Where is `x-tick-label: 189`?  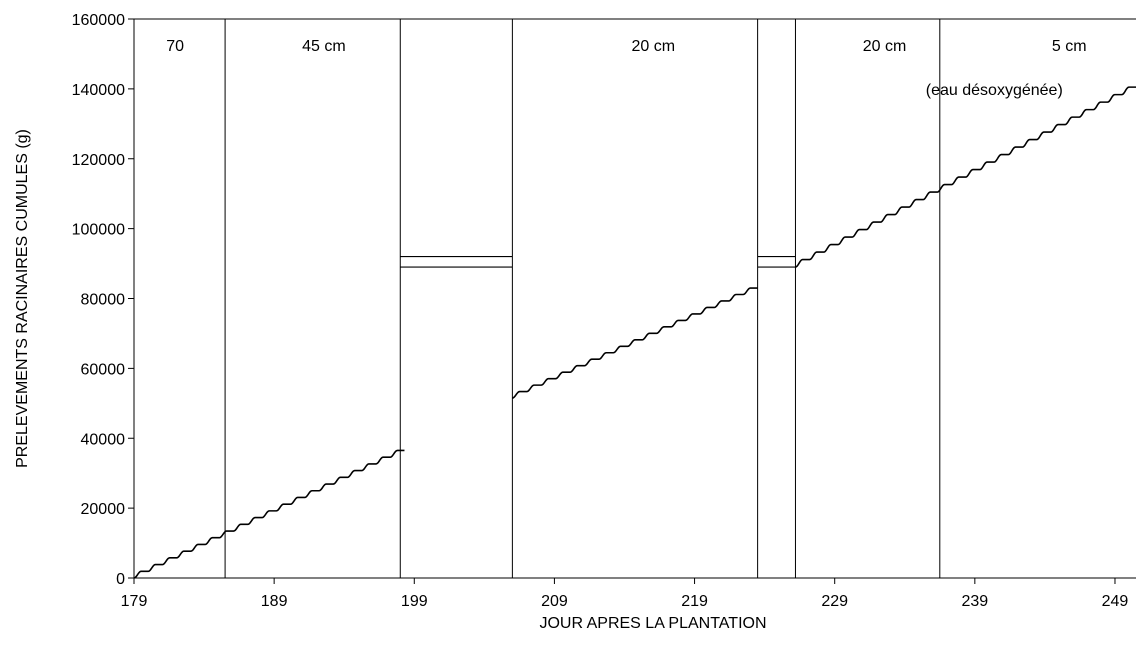
x-tick-label: 189 is located at coordinates (274, 601).